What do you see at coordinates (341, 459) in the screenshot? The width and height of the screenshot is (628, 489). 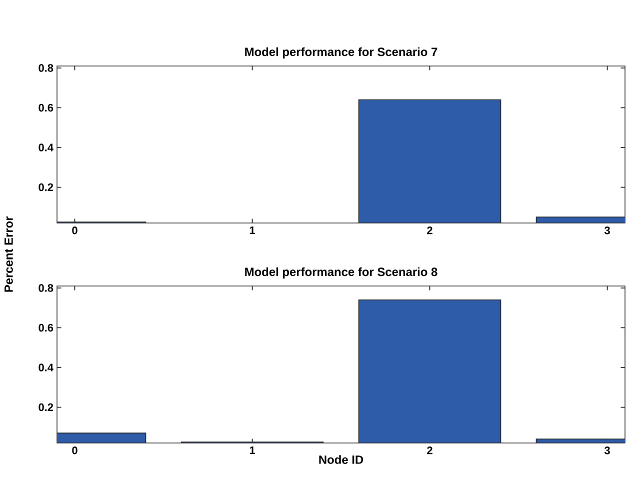 I see `x-axis-title: Node ID` at bounding box center [341, 459].